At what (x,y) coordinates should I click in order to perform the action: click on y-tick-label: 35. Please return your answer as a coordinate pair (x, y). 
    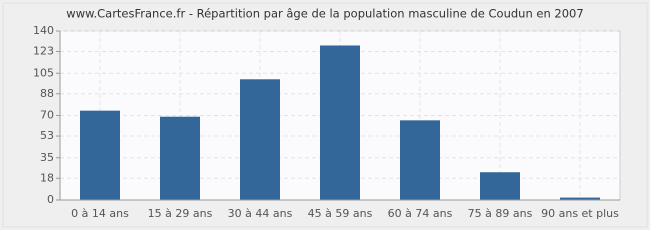
    Looking at the image, I should click on (47, 157).